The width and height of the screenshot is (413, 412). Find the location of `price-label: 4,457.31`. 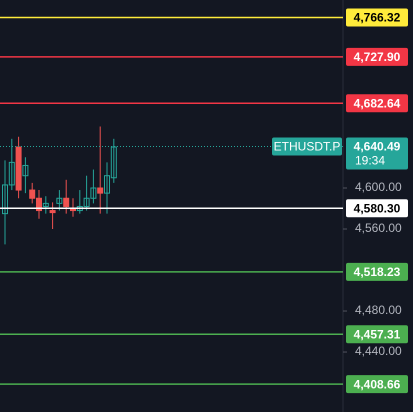

price-label: 4,457.31 is located at coordinates (377, 334).